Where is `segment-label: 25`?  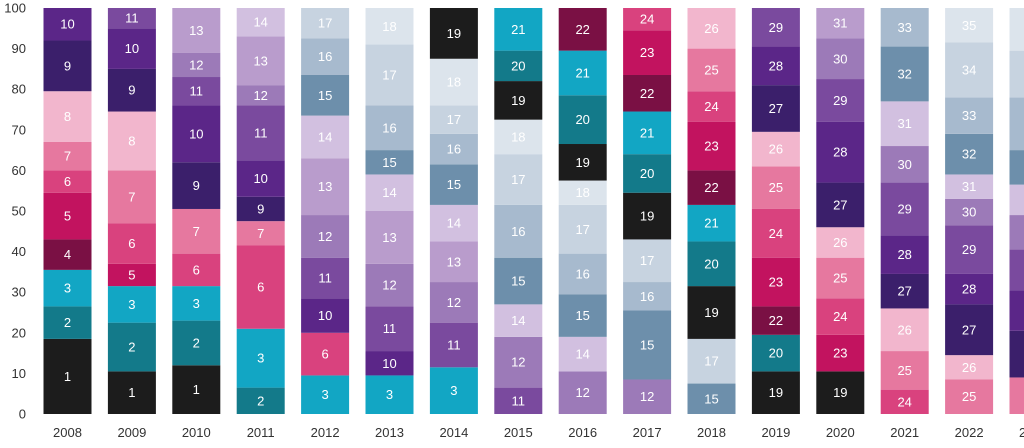
segment-label: 25 is located at coordinates (904, 370).